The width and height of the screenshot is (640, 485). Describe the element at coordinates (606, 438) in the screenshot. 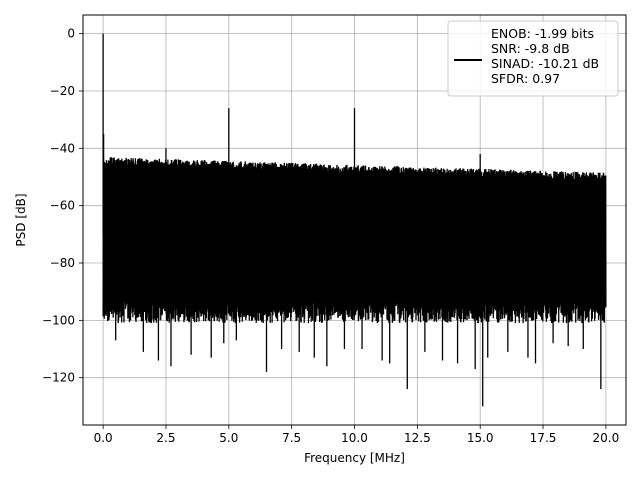

I see `x-tick-label: 20.0` at that location.